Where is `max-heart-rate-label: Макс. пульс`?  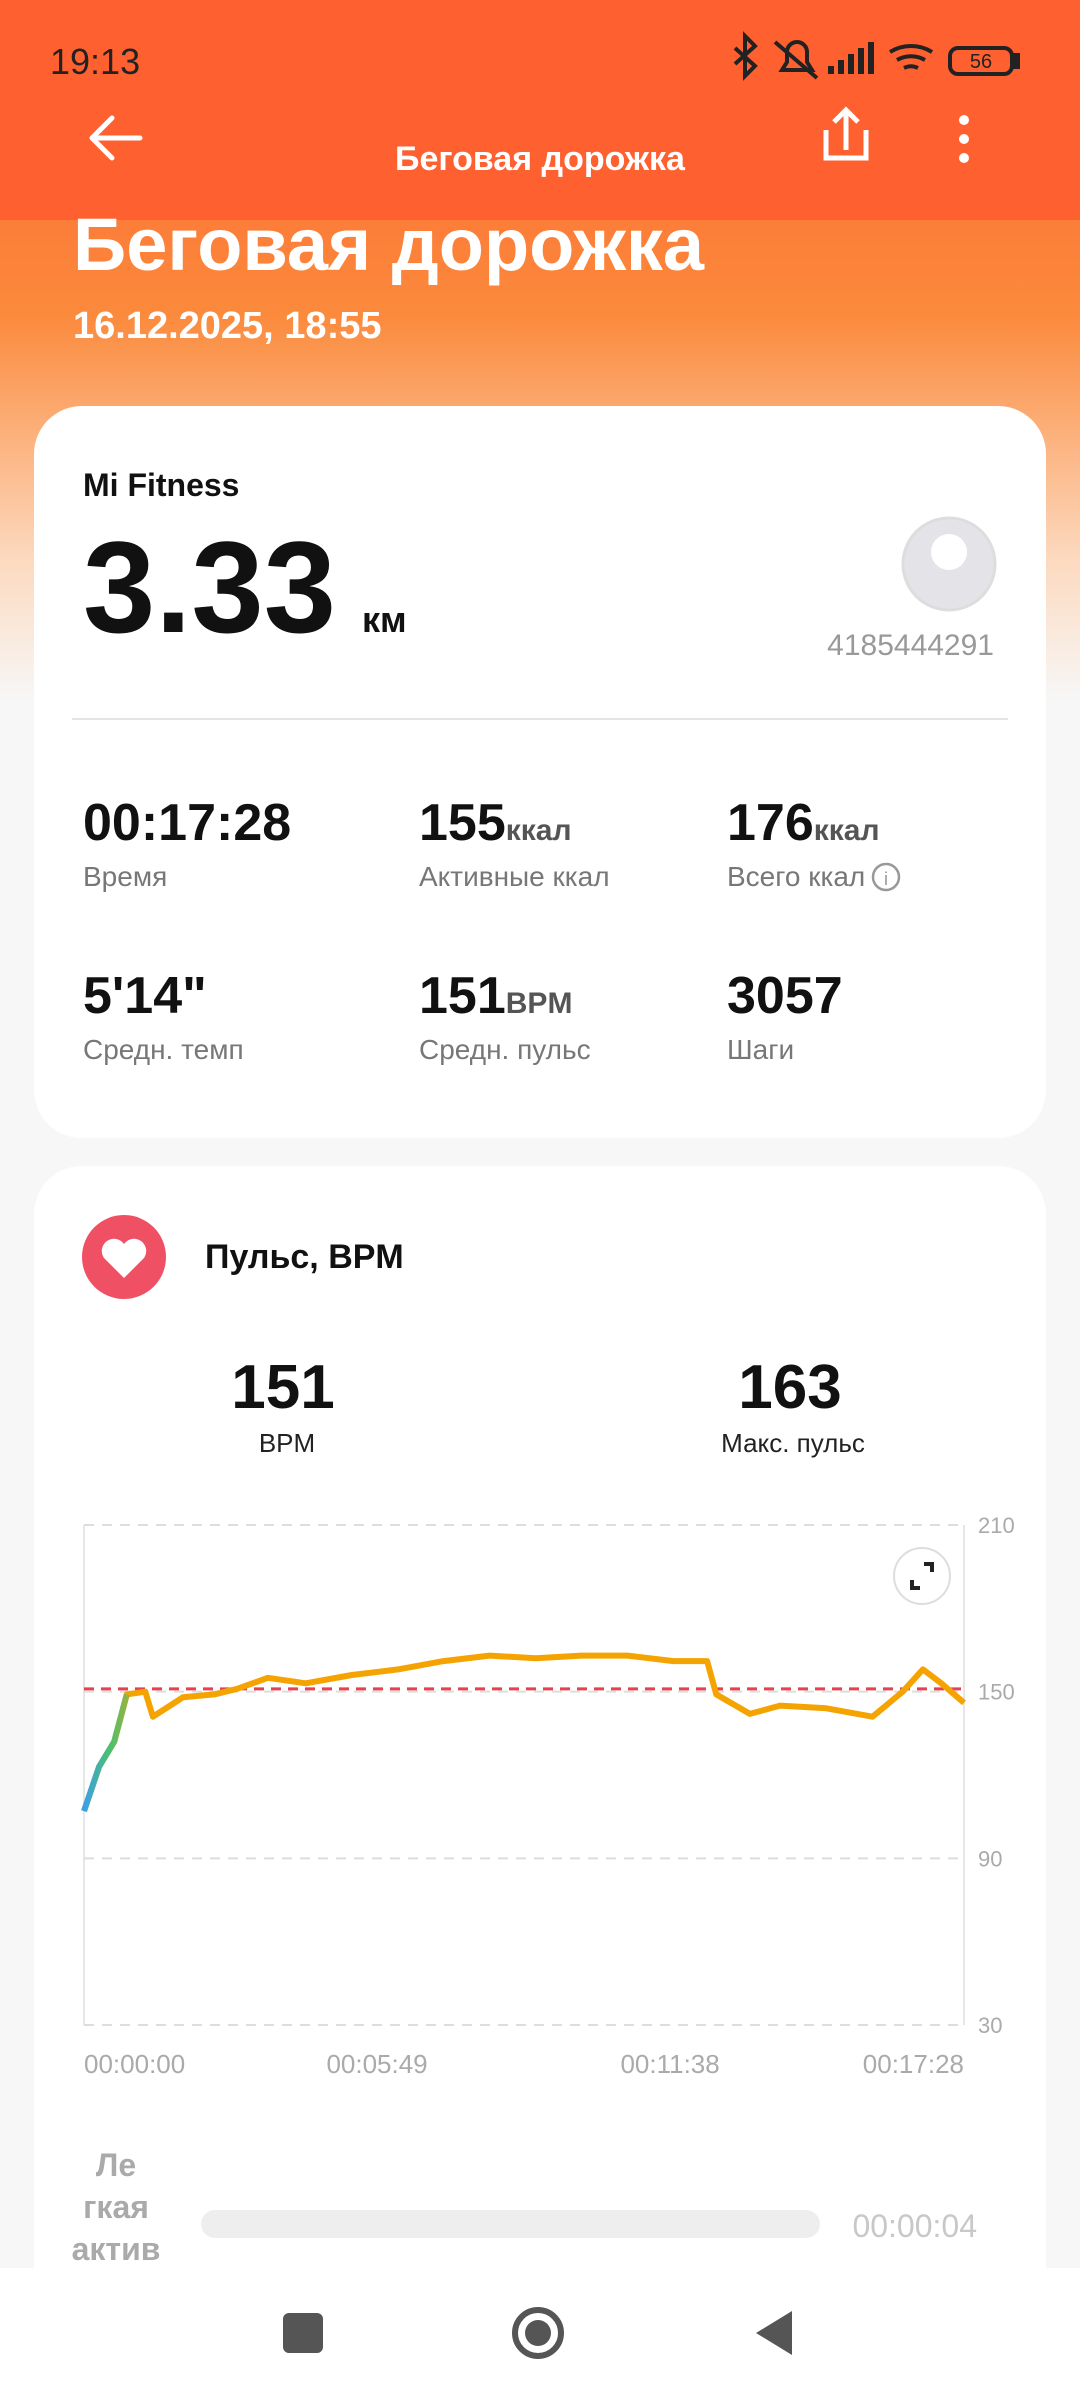 max-heart-rate-label: Макс. пульс is located at coordinates (793, 1443).